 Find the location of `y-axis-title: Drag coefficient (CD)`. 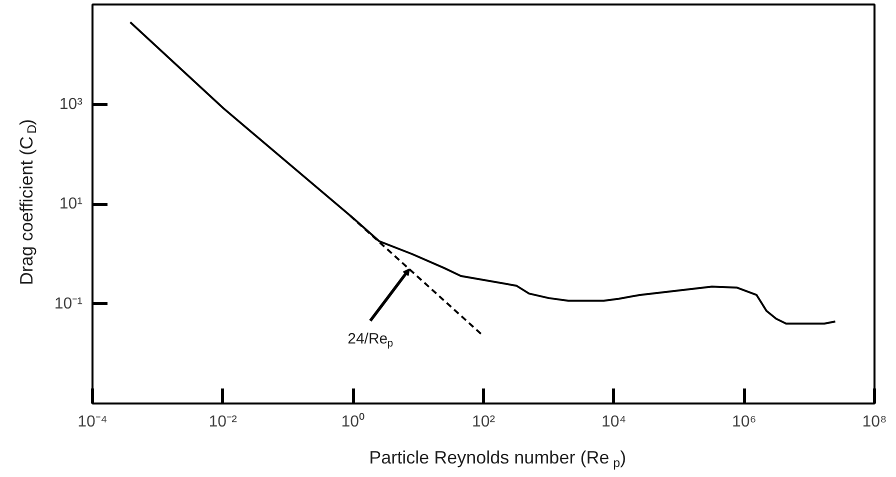

y-axis-title: Drag coefficient (CD) is located at coordinates (27, 202).